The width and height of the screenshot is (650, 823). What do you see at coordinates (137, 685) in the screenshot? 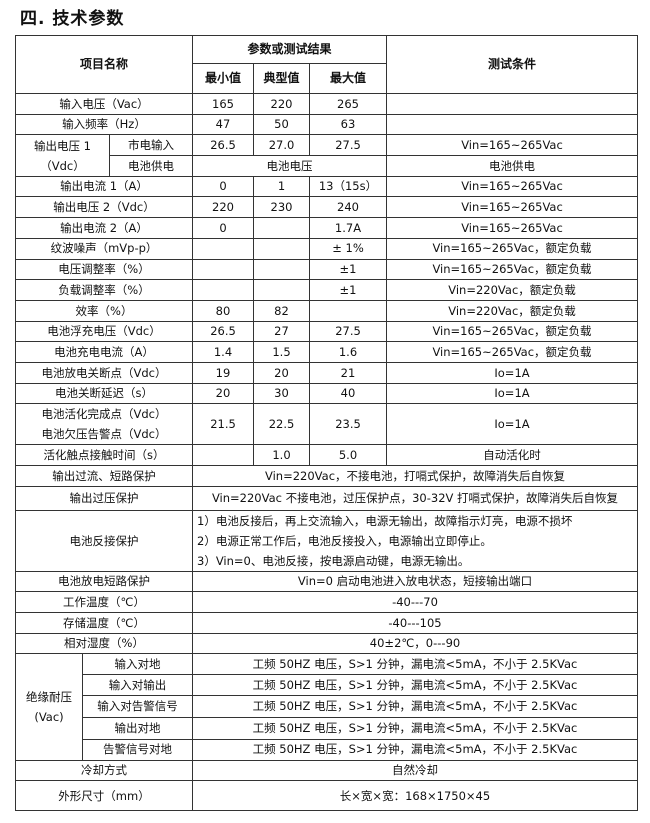
I see `sub-item-label: 输入对输出` at bounding box center [137, 685].